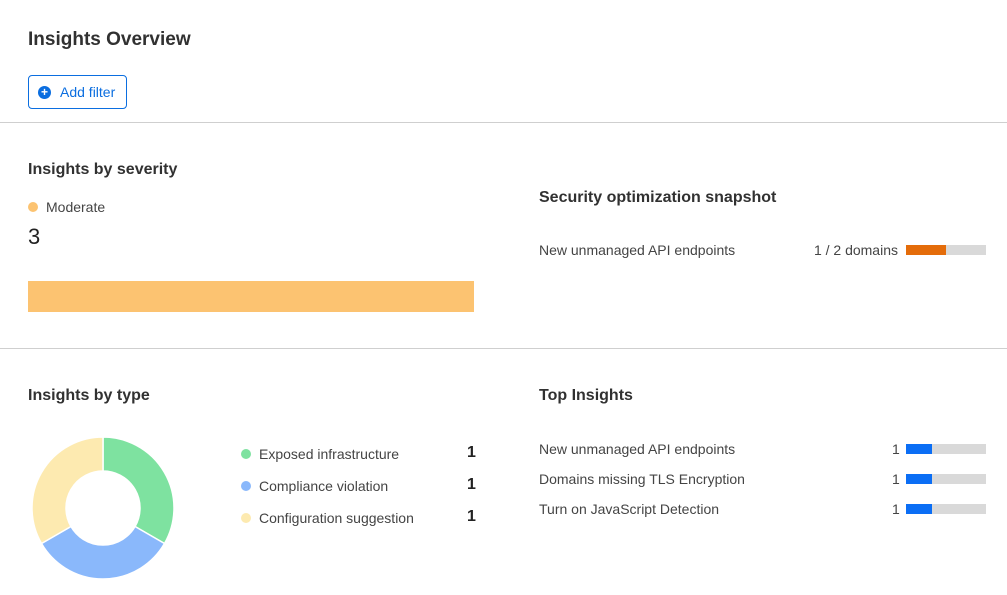 The image size is (1007, 595). Describe the element at coordinates (329, 454) in the screenshot. I see `type-legend-label: Exposed infrastructure` at that location.